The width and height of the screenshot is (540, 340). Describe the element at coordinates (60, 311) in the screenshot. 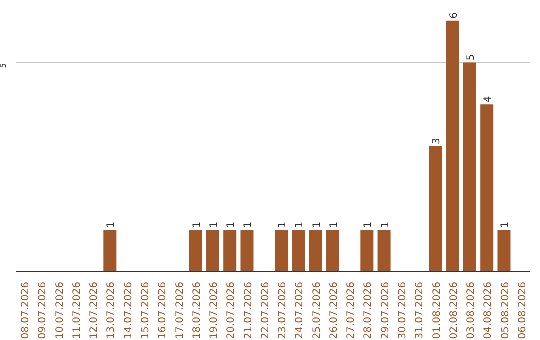

I see `x-tick-label: 10.07.2026` at that location.